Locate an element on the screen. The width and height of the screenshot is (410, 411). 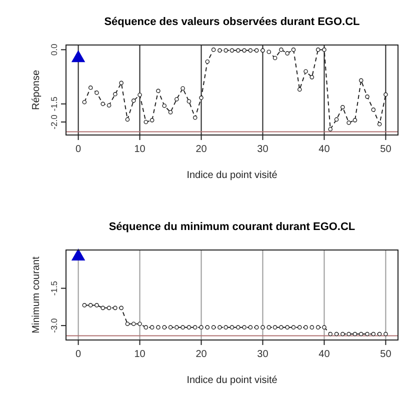
y-tick-label: -2.0 is located at coordinates (54, 122).